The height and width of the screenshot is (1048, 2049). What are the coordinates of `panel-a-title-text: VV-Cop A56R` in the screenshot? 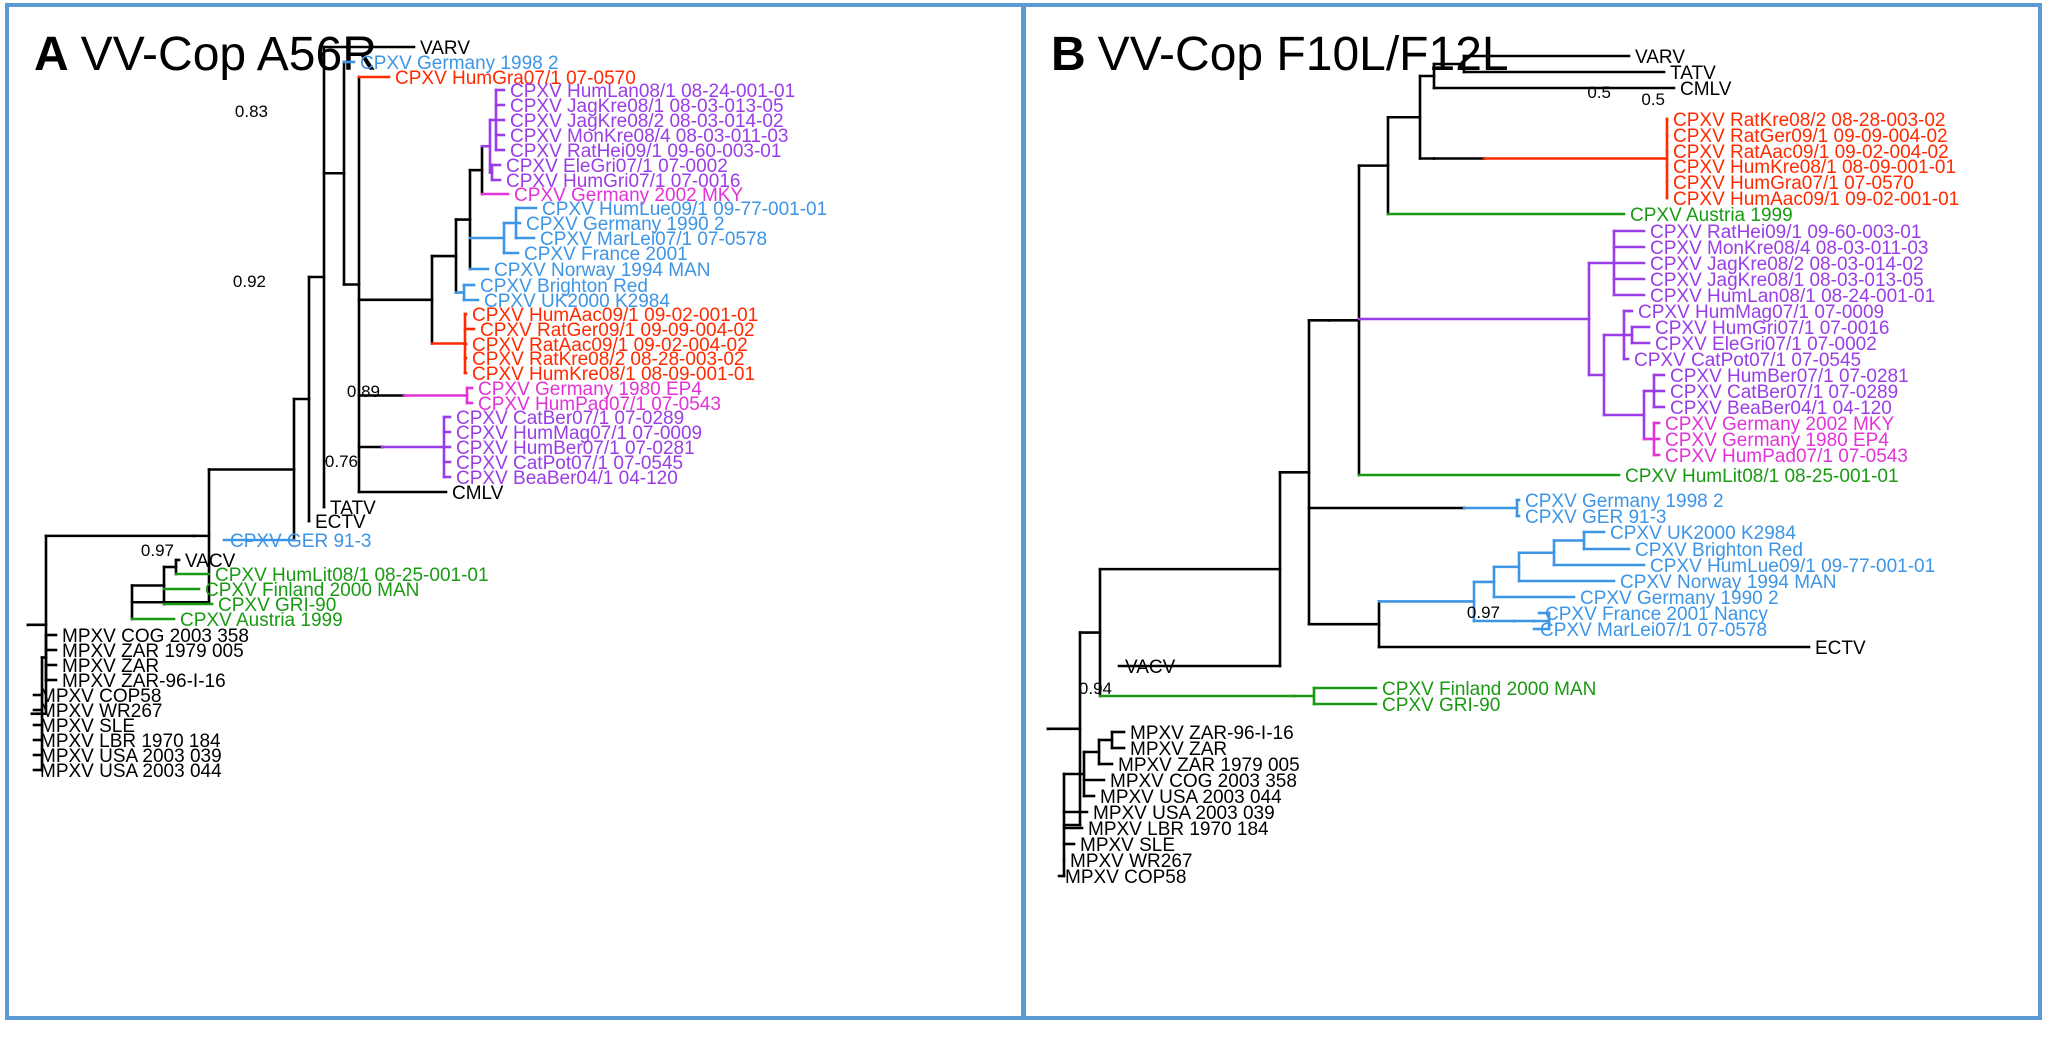 It's located at (228, 54).